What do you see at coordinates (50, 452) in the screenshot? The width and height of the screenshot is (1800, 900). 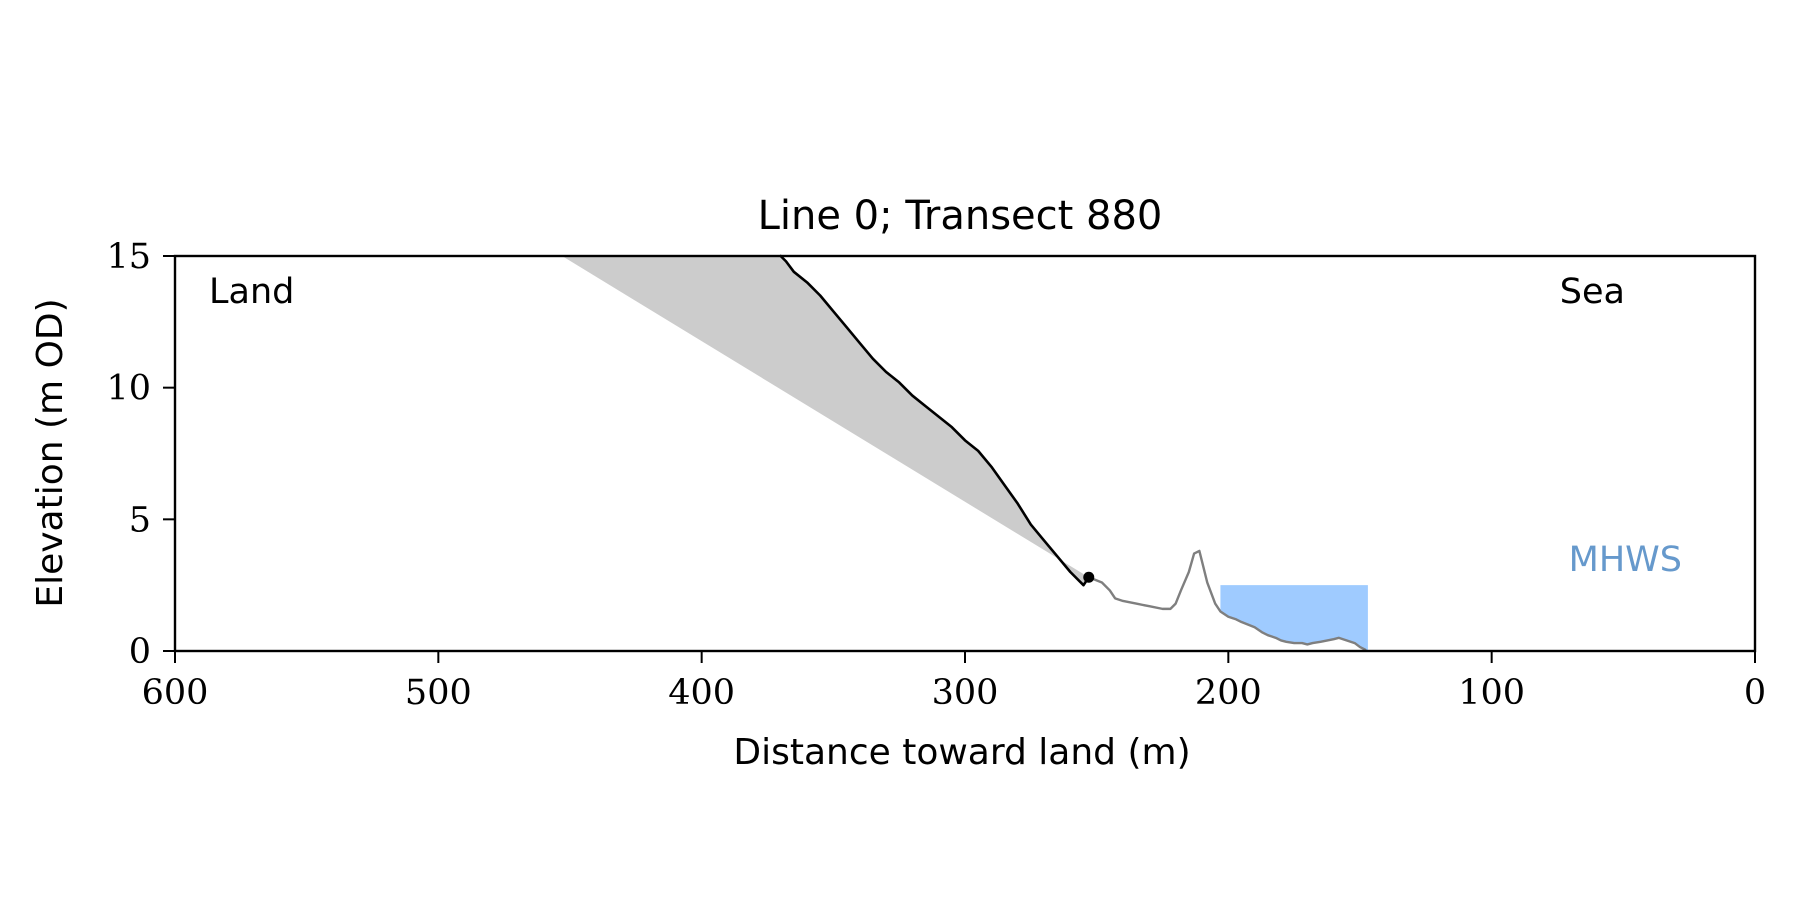 I see `y-axis-label: Elevation (m OD)` at bounding box center [50, 452].